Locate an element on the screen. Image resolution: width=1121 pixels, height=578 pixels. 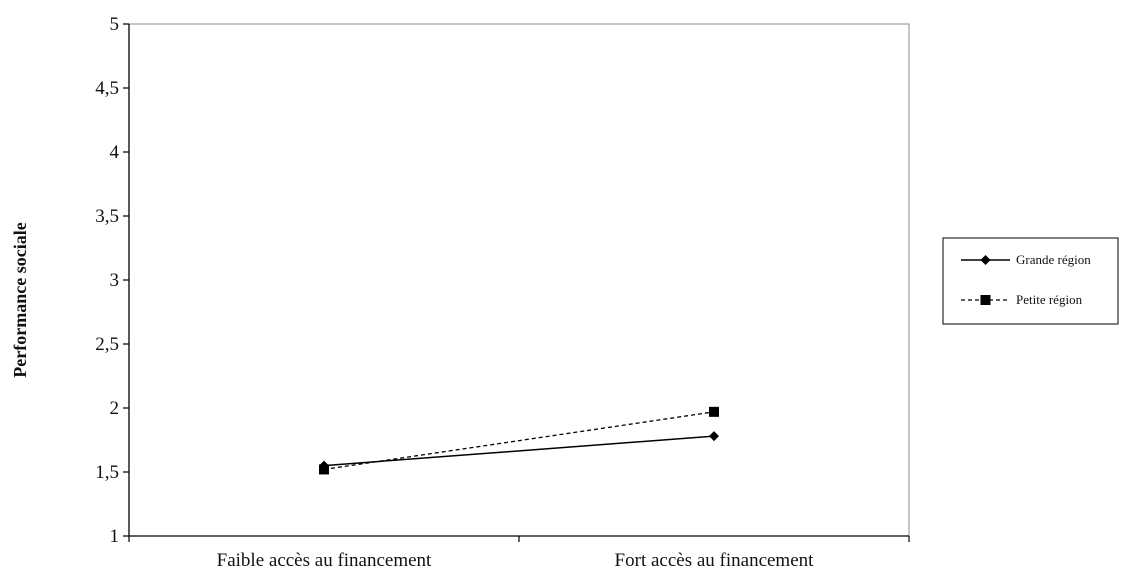
y-tick-label: 4 is located at coordinates (115, 152).